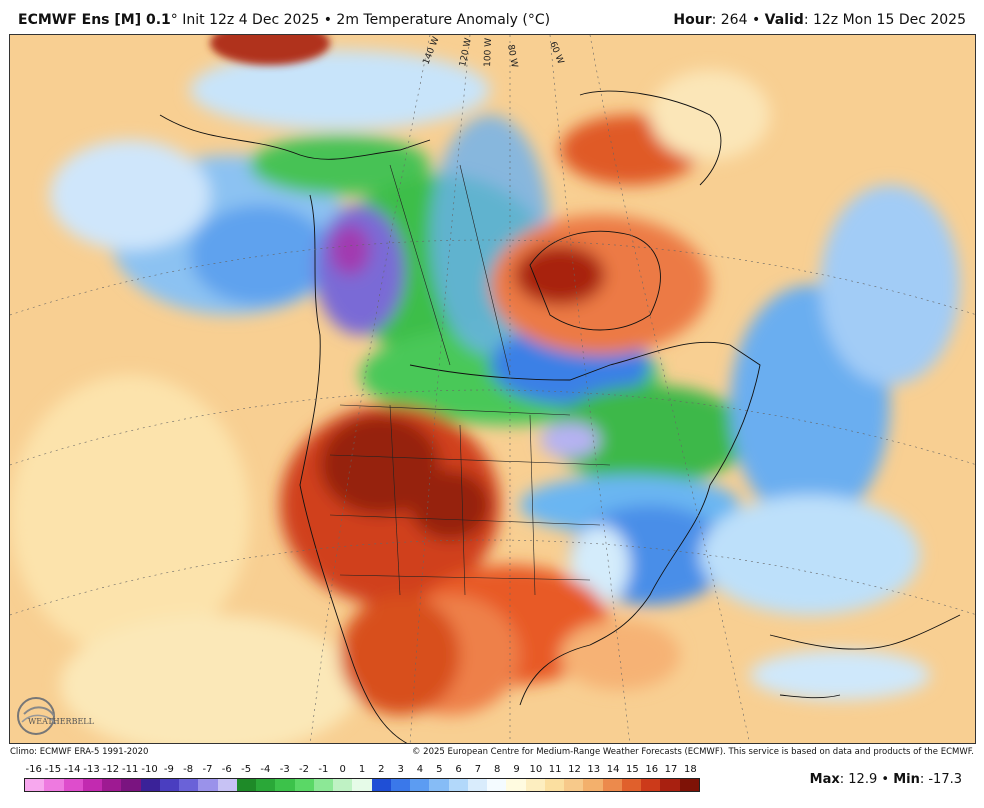  Describe the element at coordinates (488, 52) in the screenshot. I see `lon-label-100w: 100 W` at that location.